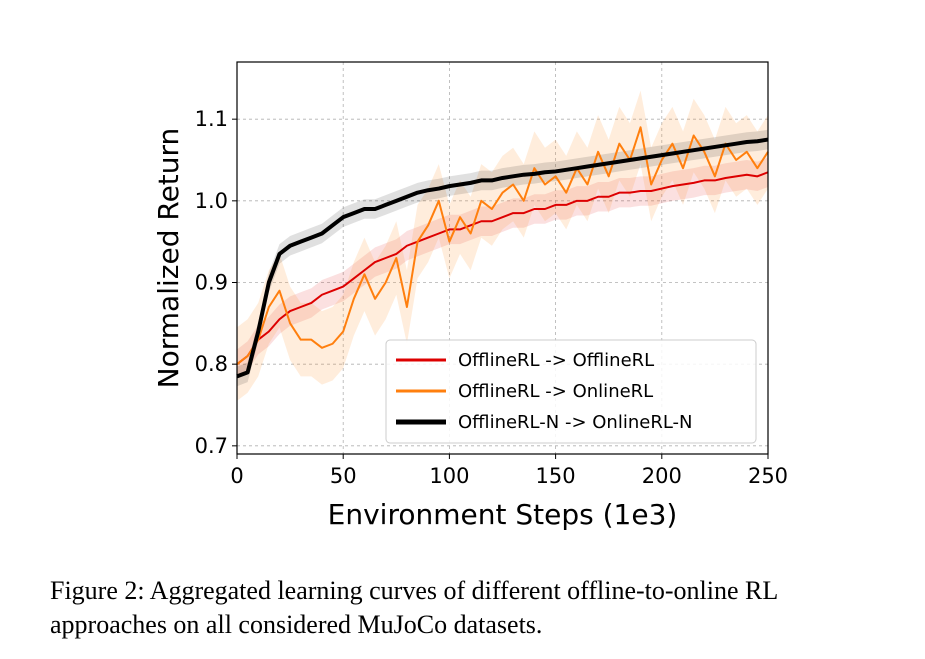 This screenshot has height=659, width=925. Describe the element at coordinates (556, 476) in the screenshot. I see `x-tick-label: 150` at that location.